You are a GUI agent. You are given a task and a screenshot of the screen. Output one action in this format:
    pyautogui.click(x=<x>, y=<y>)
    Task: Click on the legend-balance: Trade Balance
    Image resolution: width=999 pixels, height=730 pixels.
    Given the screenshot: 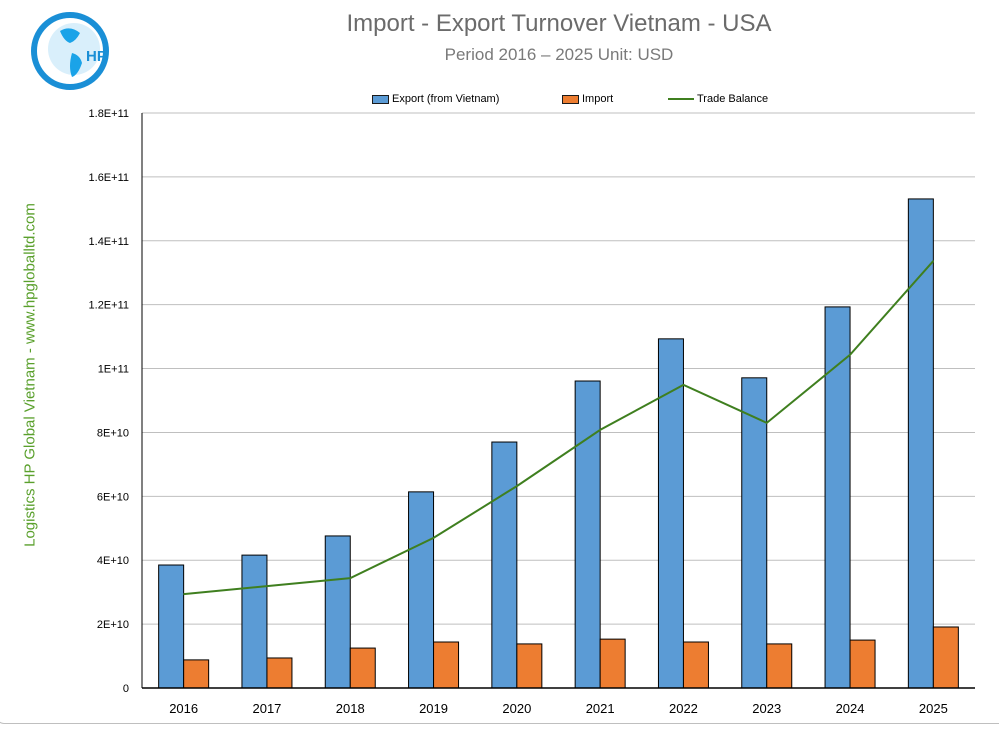 What is the action you would take?
    pyautogui.click(x=718, y=99)
    